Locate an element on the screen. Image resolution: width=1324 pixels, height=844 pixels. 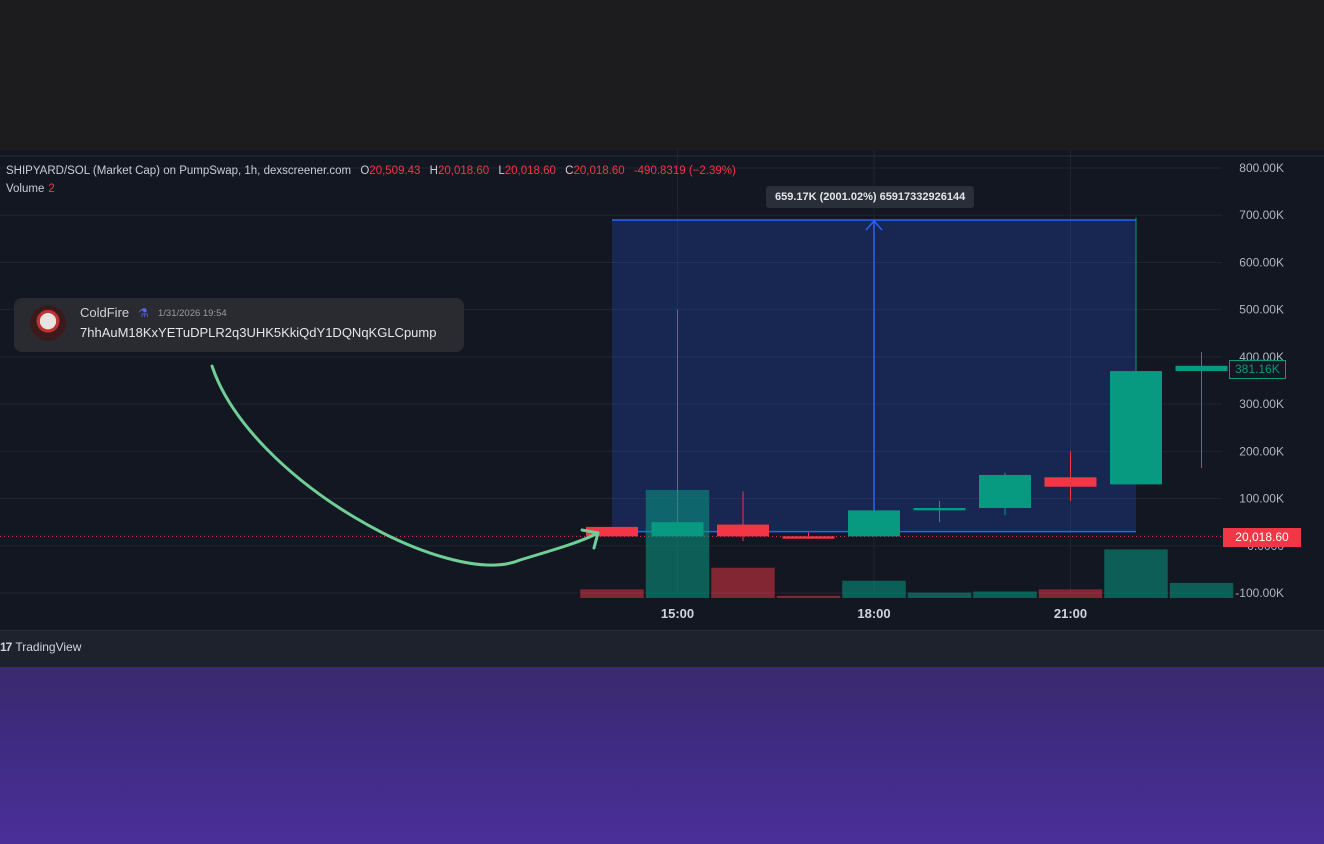
volume-value: 2 is located at coordinates (51, 189).